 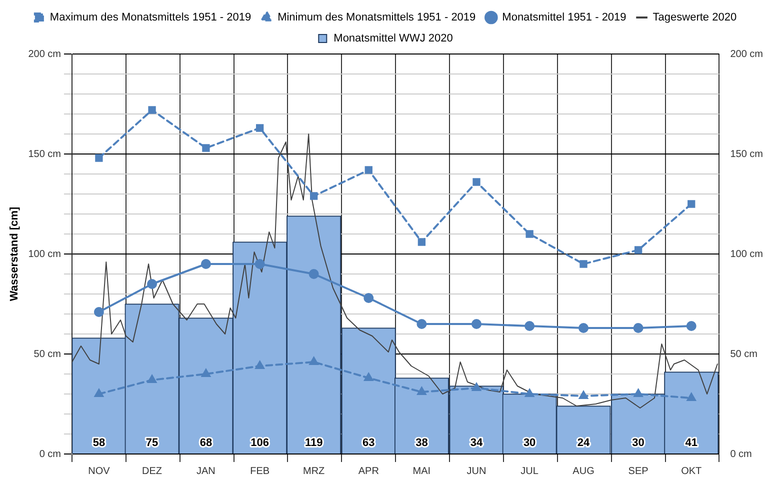 What do you see at coordinates (260, 471) in the screenshot?
I see `x-tick-label: FEB` at bounding box center [260, 471].